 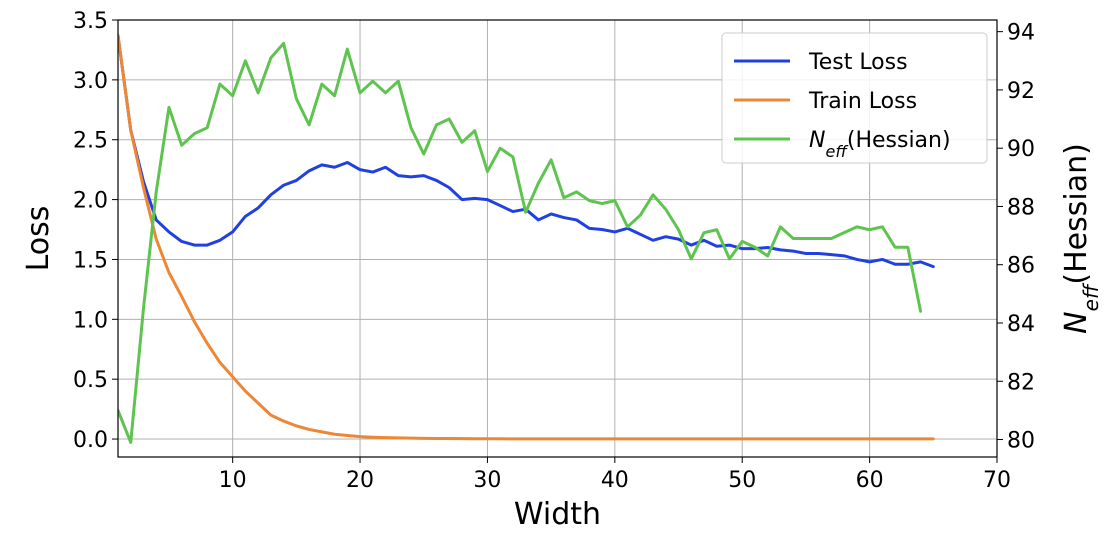 I want to click on legend-label-test-loss: Test Loss, so click(x=858, y=62).